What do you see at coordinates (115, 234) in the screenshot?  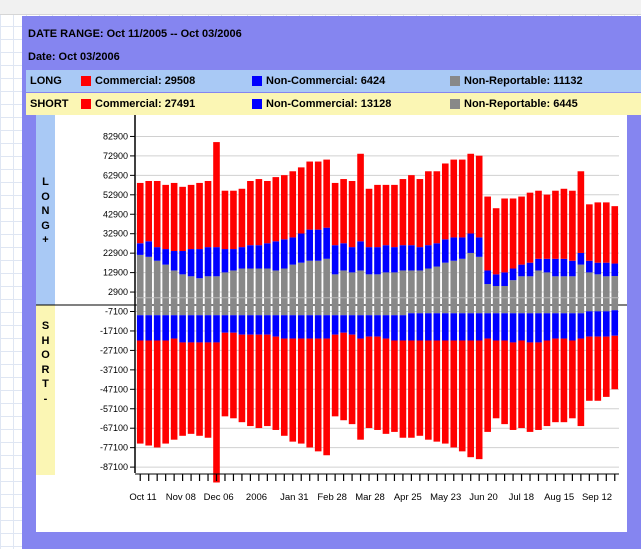 I see `y-tick-label: 32900` at bounding box center [115, 234].